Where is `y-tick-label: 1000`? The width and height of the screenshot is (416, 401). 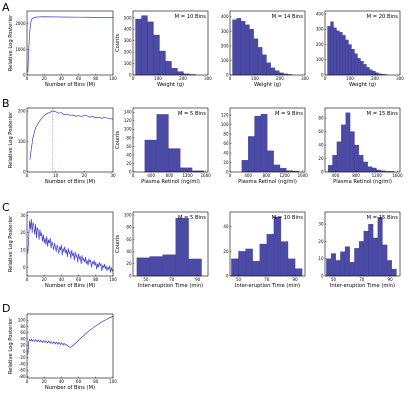 y-tick-label: 1000 is located at coordinates (20, 49).